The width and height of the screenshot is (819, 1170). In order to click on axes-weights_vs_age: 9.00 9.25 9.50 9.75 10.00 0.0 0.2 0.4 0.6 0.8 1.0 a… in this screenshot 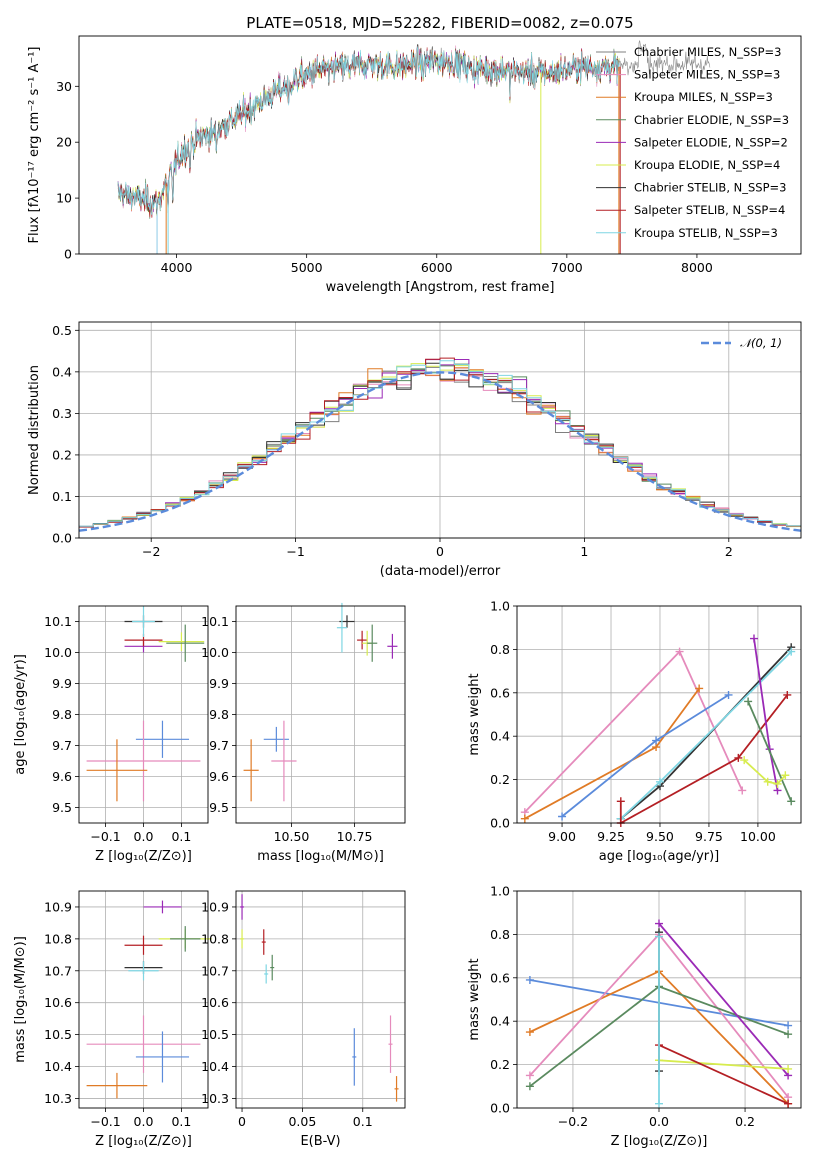, I will do `click(634, 731)`.